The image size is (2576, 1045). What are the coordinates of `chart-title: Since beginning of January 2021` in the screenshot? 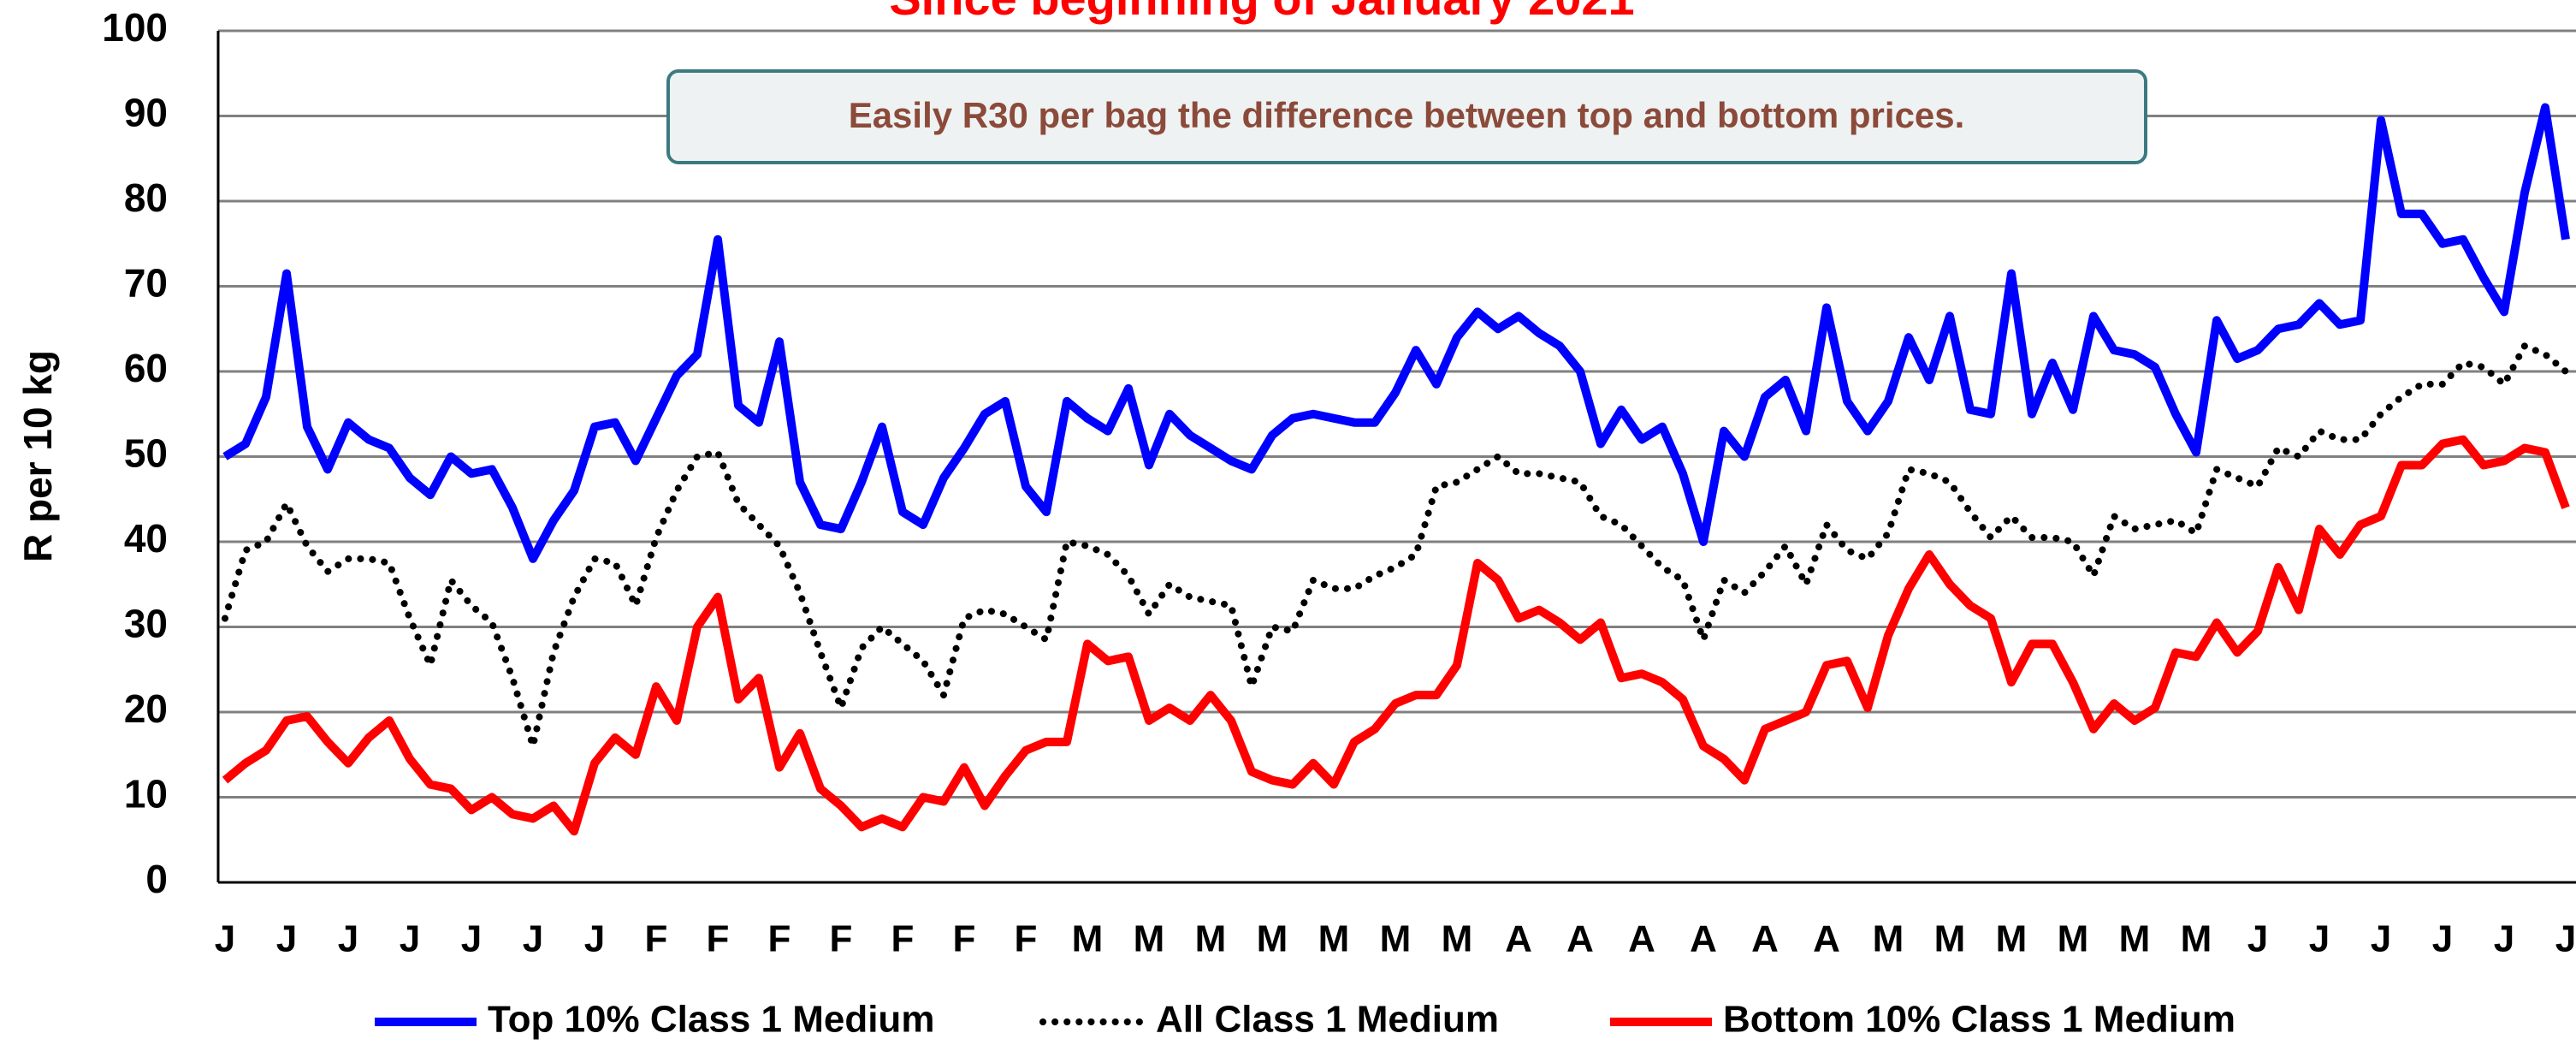 It's located at (1261, 13).